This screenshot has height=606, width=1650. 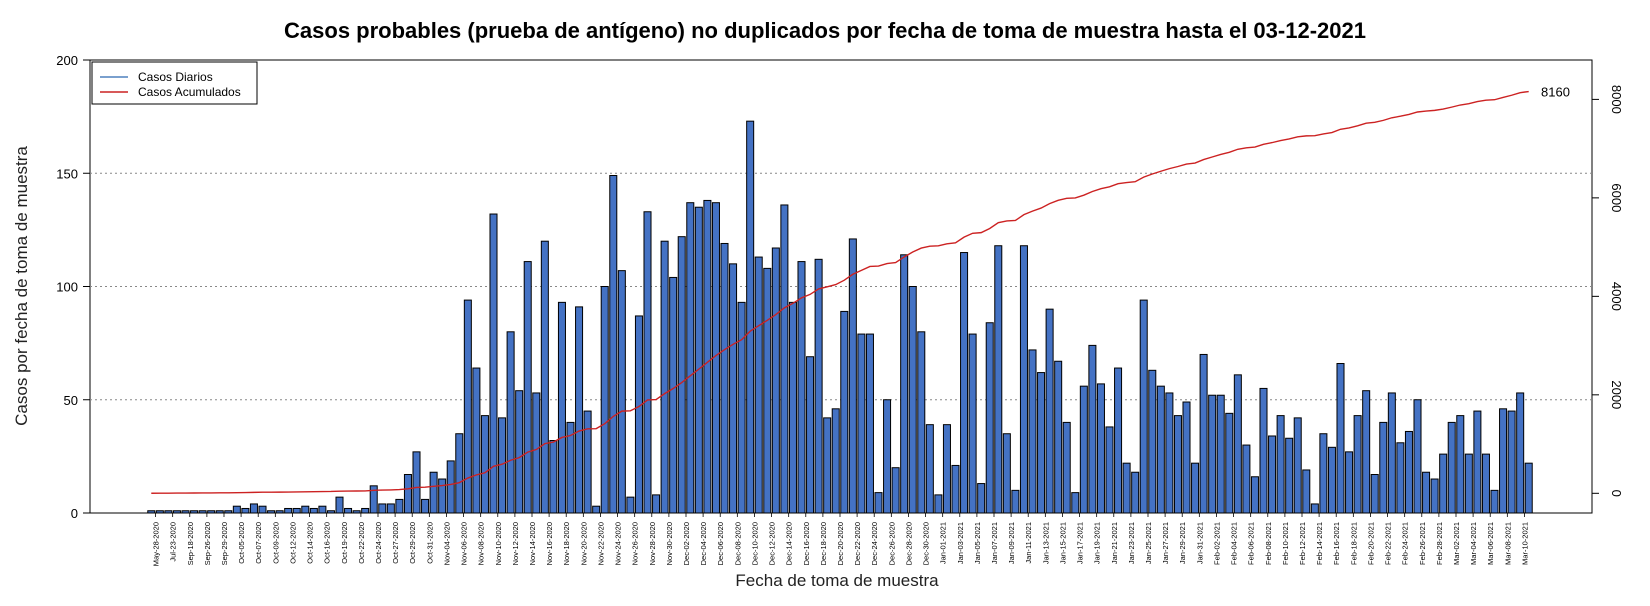 I want to click on x-tick-label: Oct-14-2020, so click(x=310, y=543).